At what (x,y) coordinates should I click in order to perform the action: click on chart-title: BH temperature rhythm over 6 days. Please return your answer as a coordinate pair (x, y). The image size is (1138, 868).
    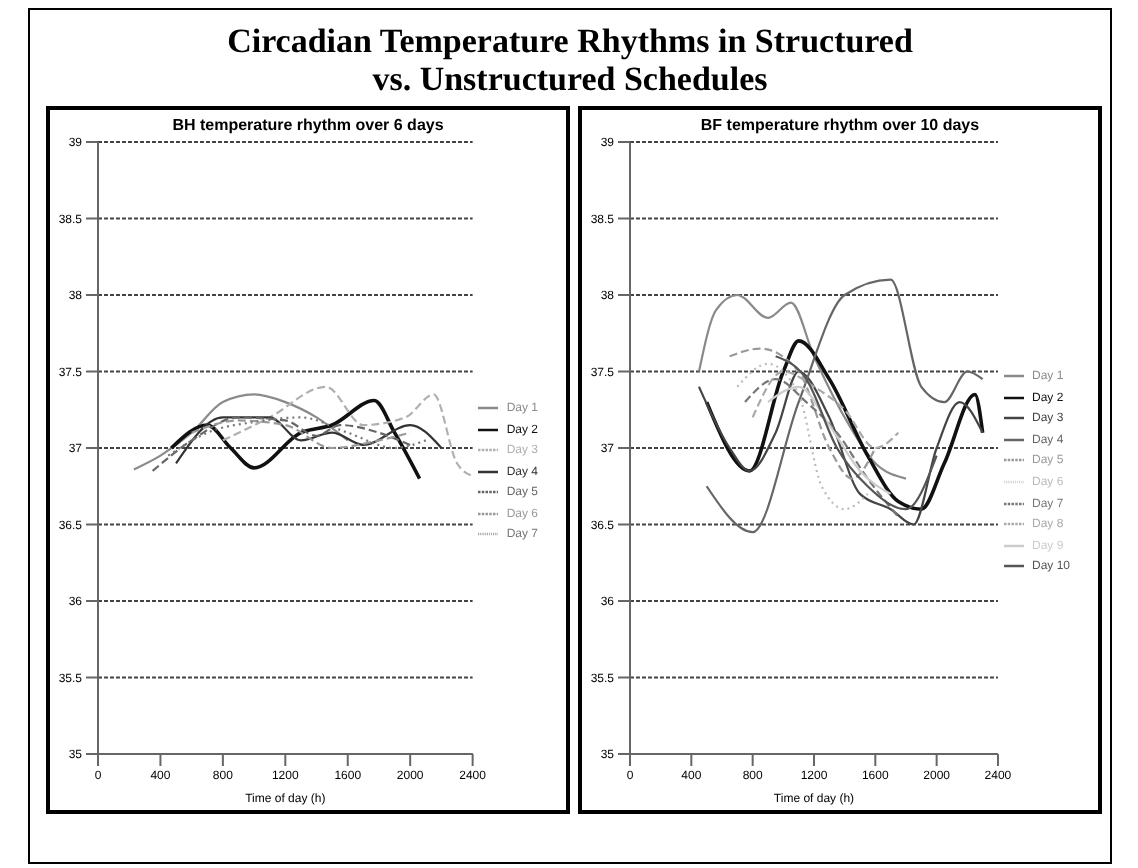
    Looking at the image, I should click on (308, 125).